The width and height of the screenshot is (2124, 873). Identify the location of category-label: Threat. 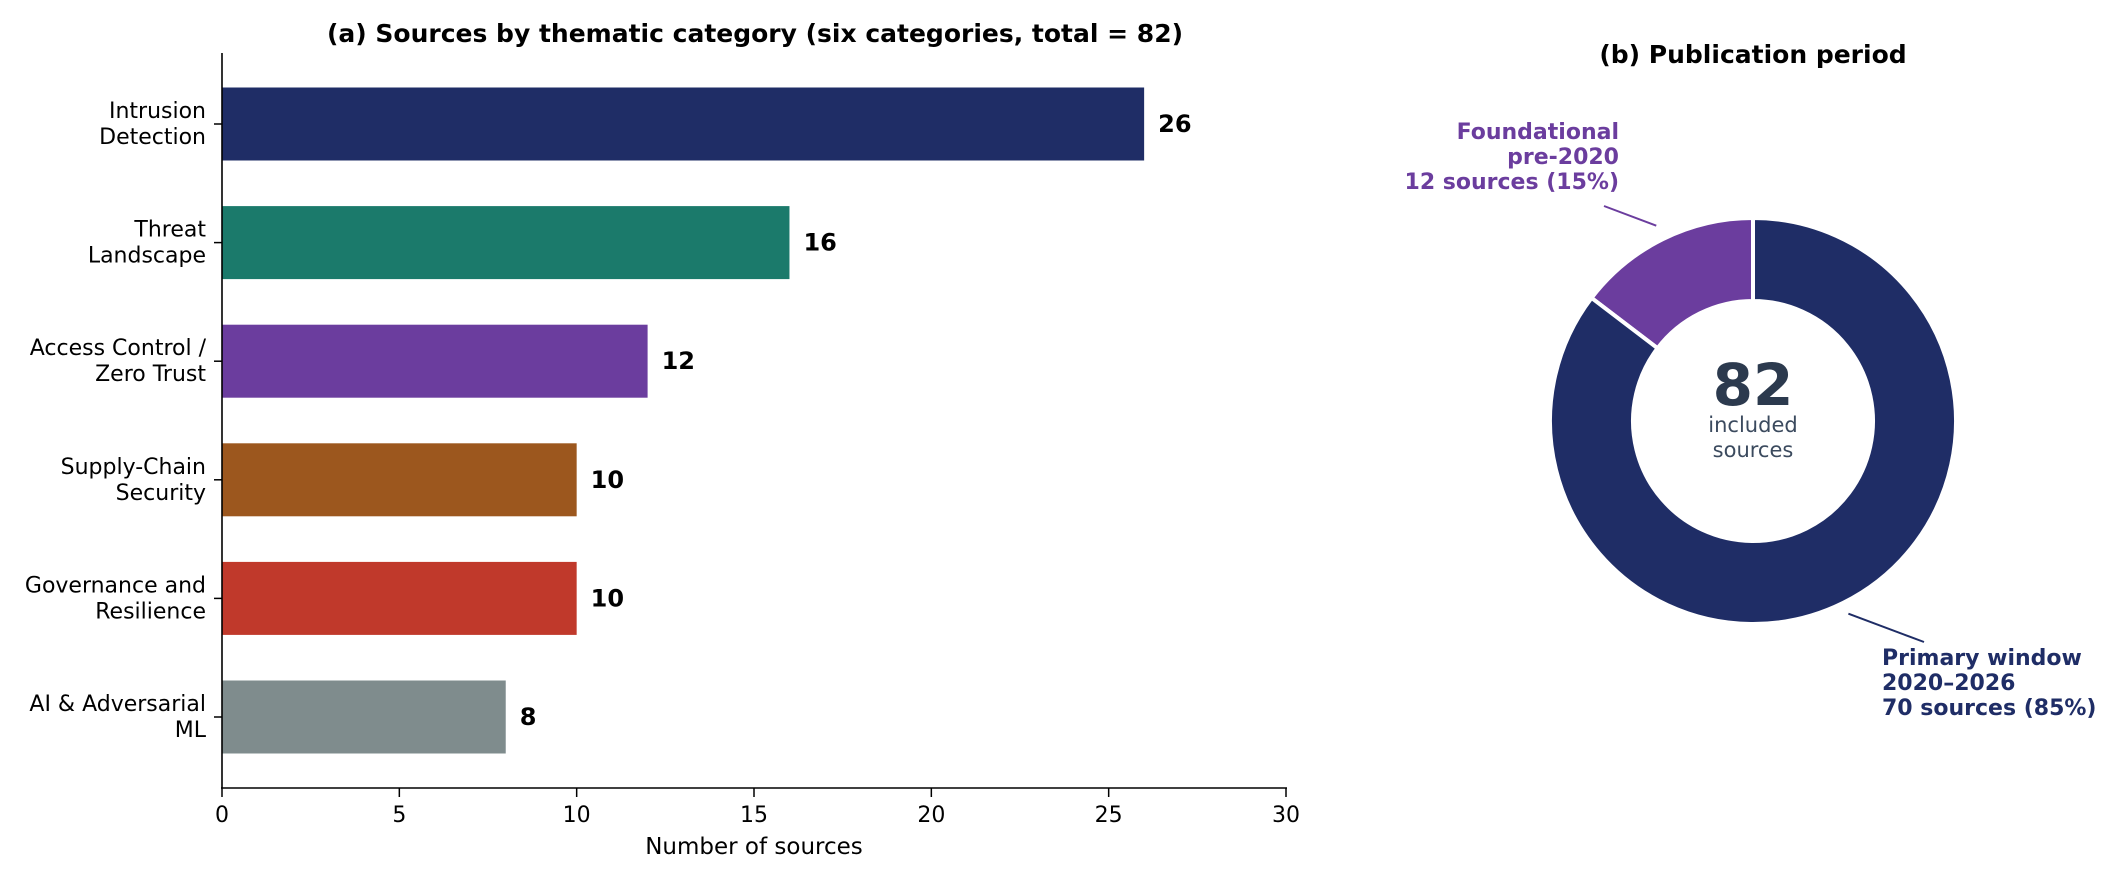
(169, 230).